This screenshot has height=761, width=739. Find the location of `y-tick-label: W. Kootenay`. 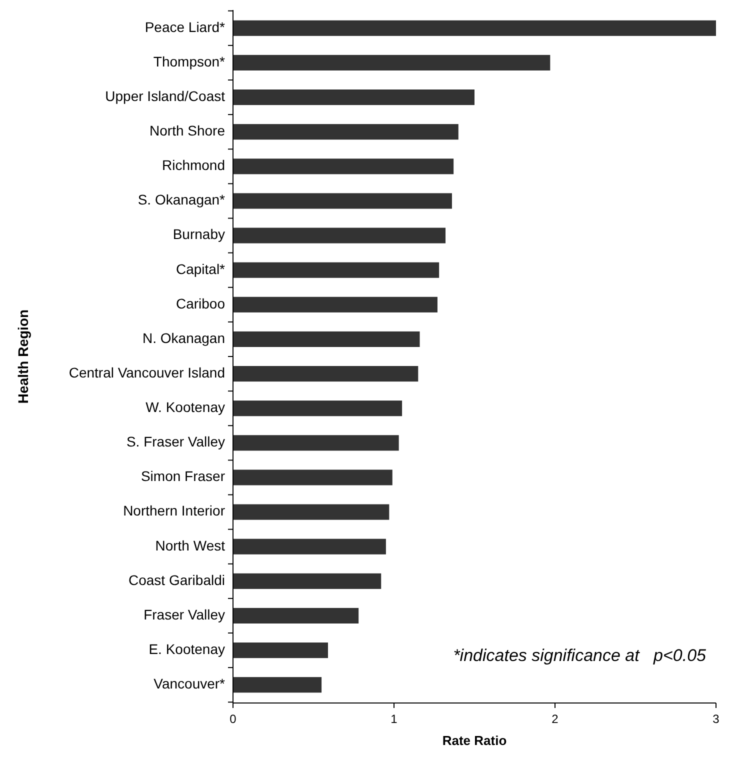

y-tick-label: W. Kootenay is located at coordinates (185, 407).